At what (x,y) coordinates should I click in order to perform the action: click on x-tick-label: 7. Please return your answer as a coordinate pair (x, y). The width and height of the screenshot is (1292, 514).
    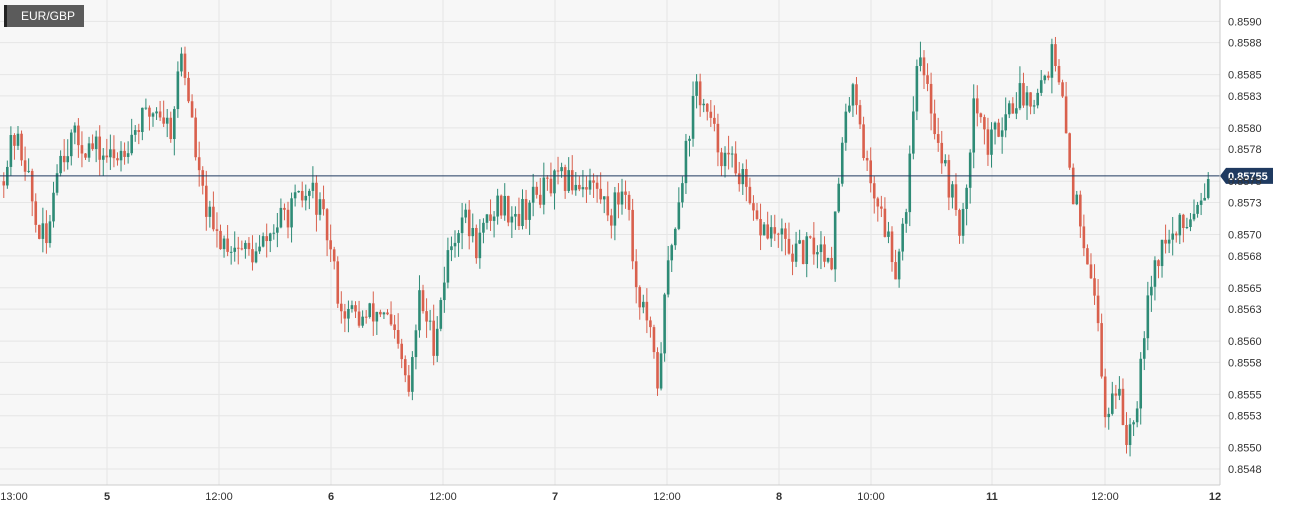
    Looking at the image, I should click on (555, 497).